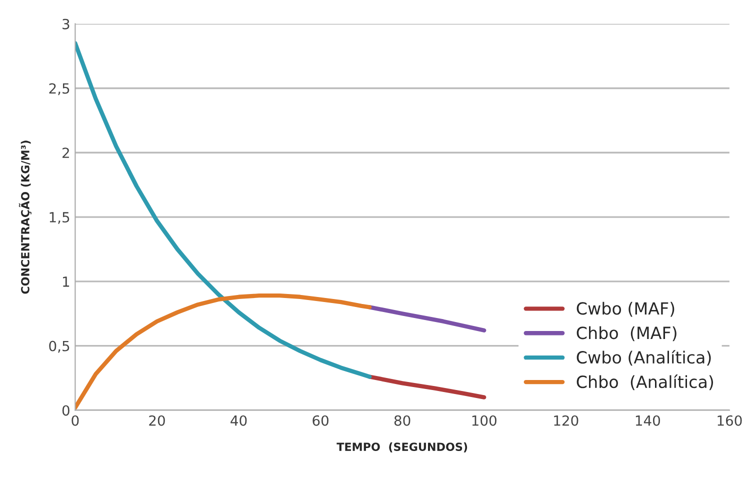  What do you see at coordinates (484, 420) in the screenshot?
I see `x-tick-label: 100` at bounding box center [484, 420].